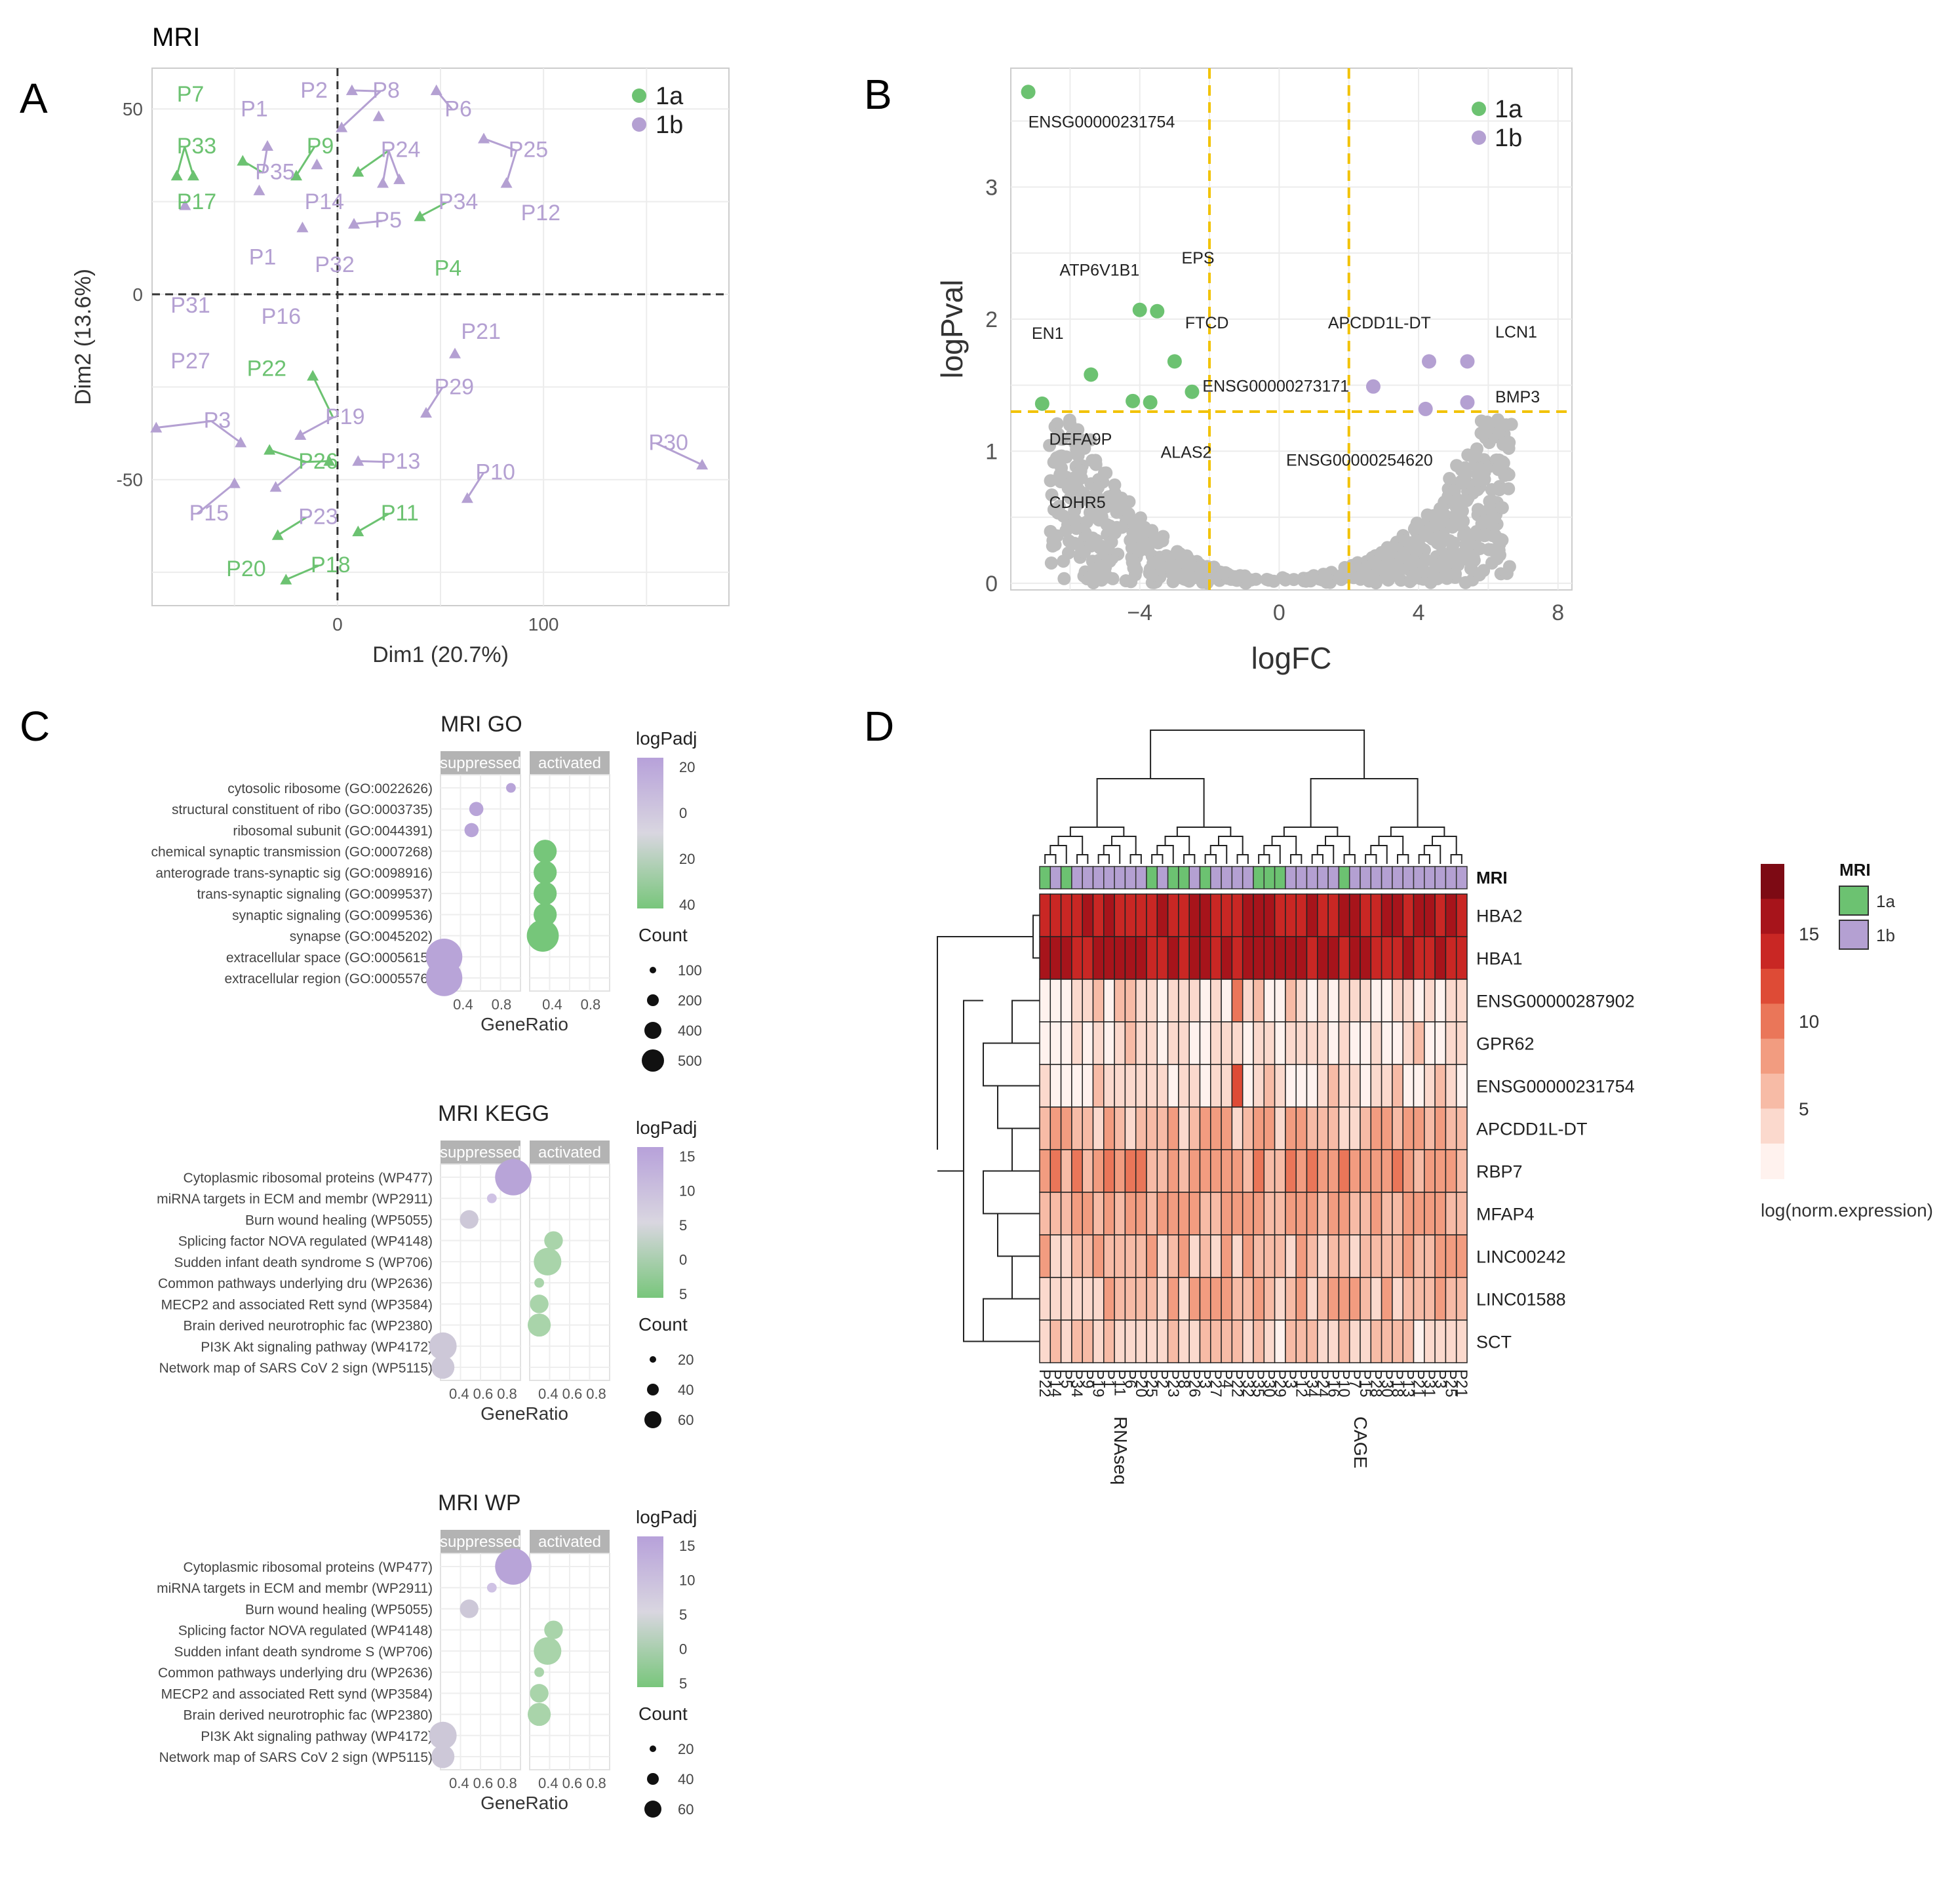 The width and height of the screenshot is (1960, 1891). What do you see at coordinates (1804, 1109) in the screenshot?
I see `color-legend-tick: 5` at bounding box center [1804, 1109].